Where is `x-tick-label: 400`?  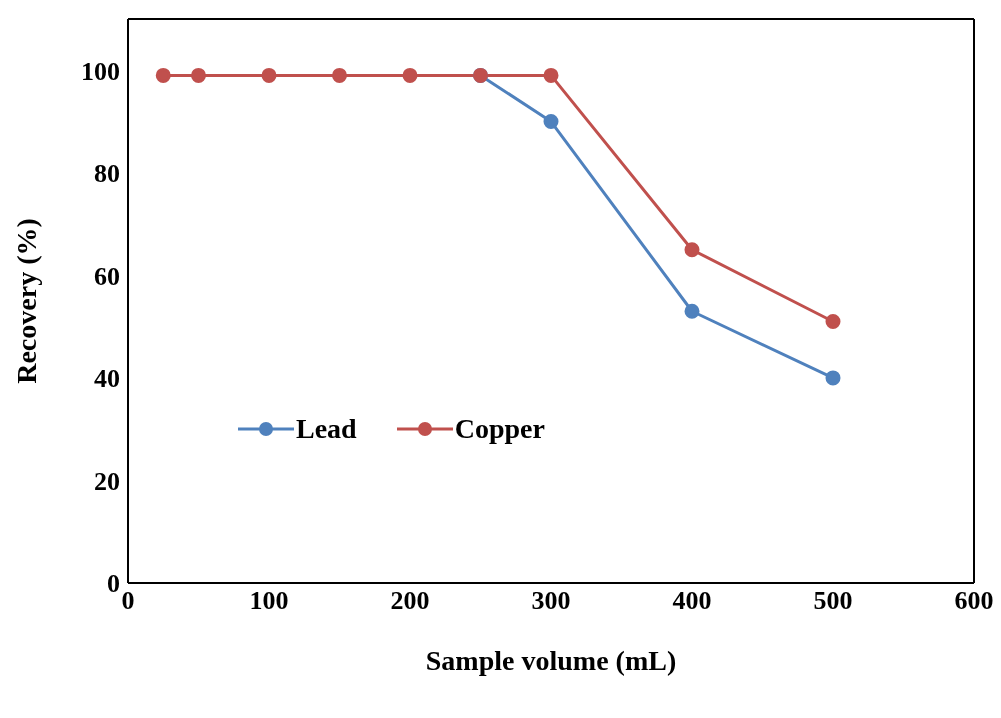
x-tick-label: 400 is located at coordinates (692, 601).